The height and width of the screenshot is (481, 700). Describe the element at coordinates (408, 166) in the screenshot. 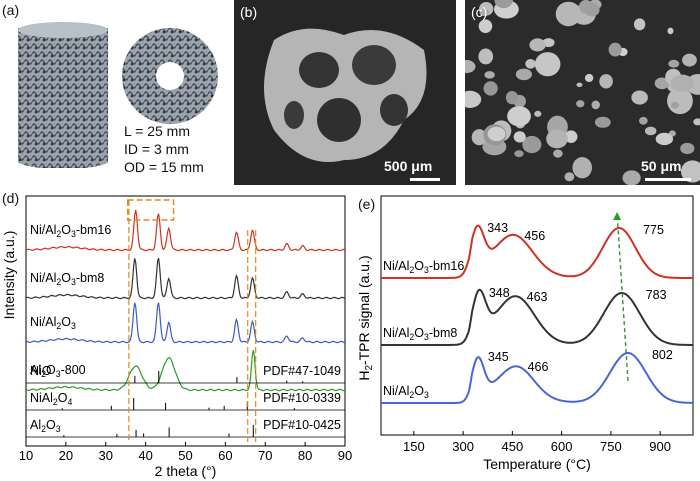

I see `scale-label-b: 500 μm` at that location.